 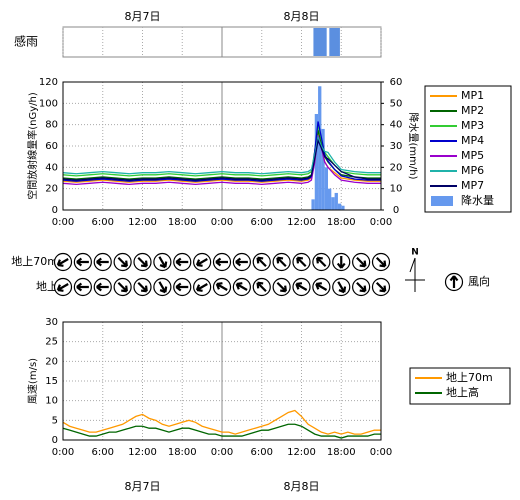 I want to click on legend-label: MP5, so click(x=472, y=155).